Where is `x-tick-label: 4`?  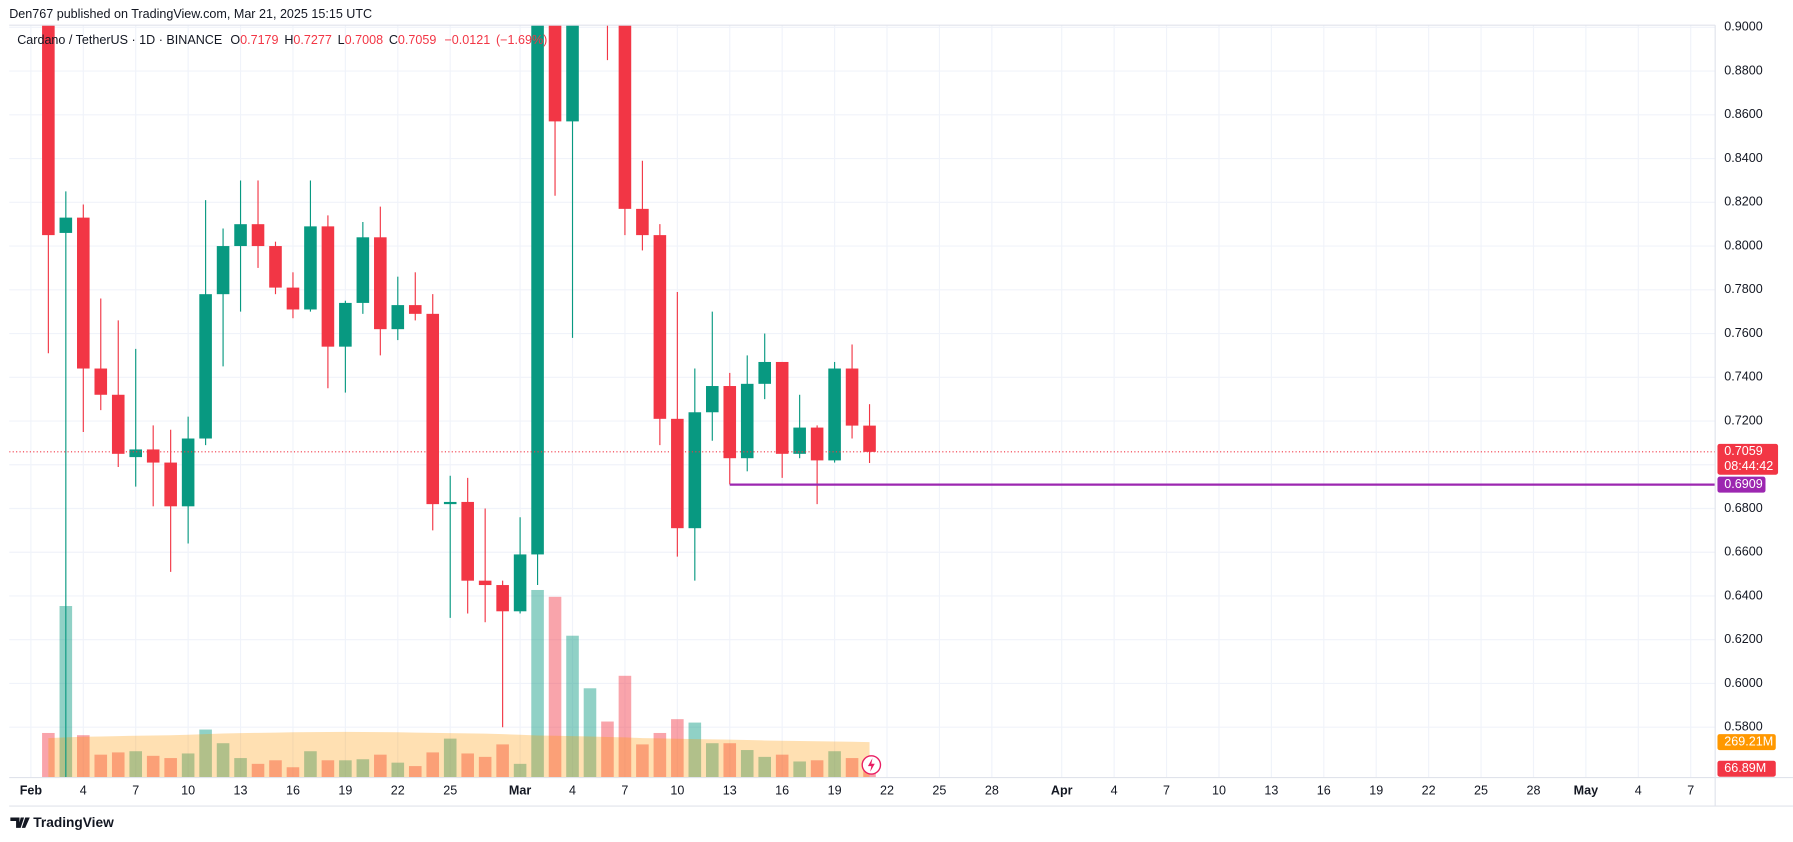 x-tick-label: 4 is located at coordinates (1114, 791).